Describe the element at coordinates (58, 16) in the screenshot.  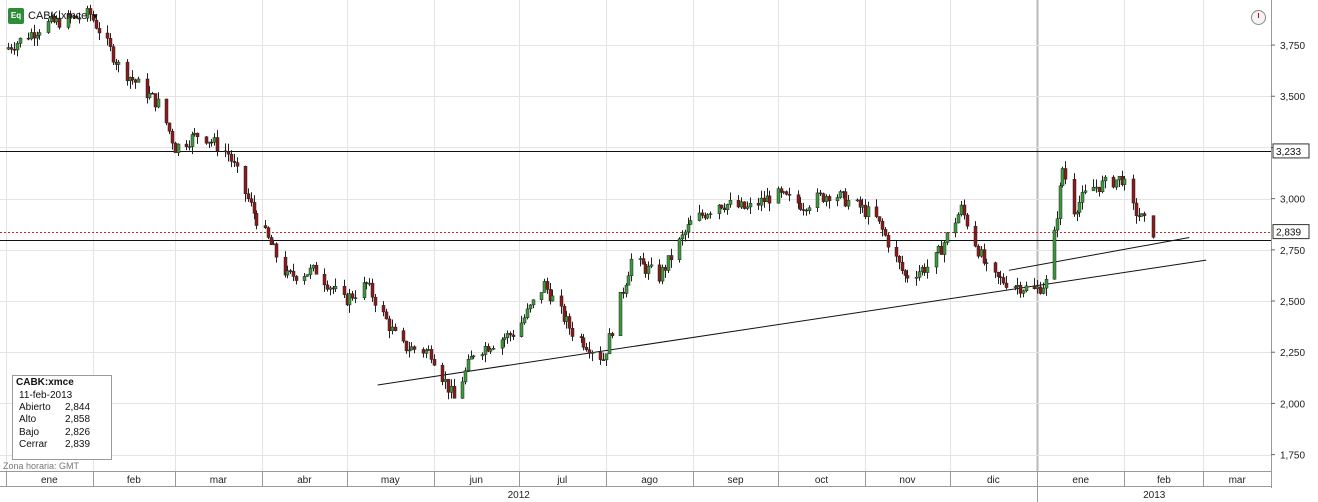
I see `symbol-label: CABK:xmce` at that location.